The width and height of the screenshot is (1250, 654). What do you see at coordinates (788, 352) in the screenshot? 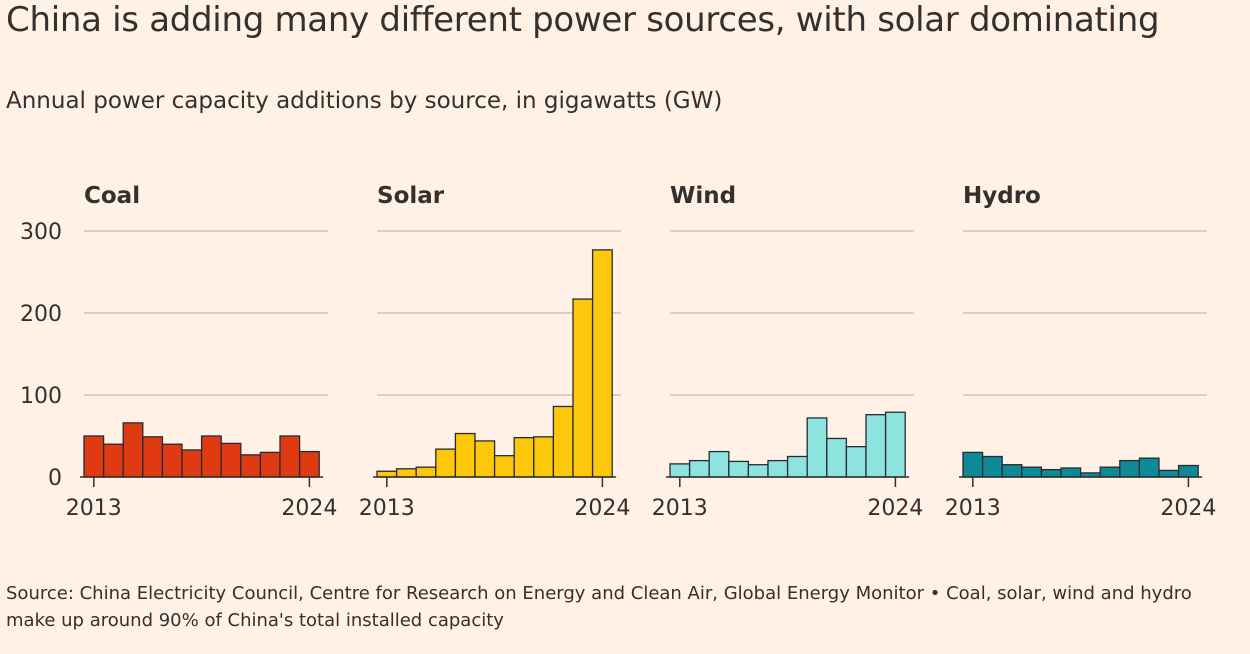
I see `panel-wind: Wind 2013 2024` at bounding box center [788, 352].